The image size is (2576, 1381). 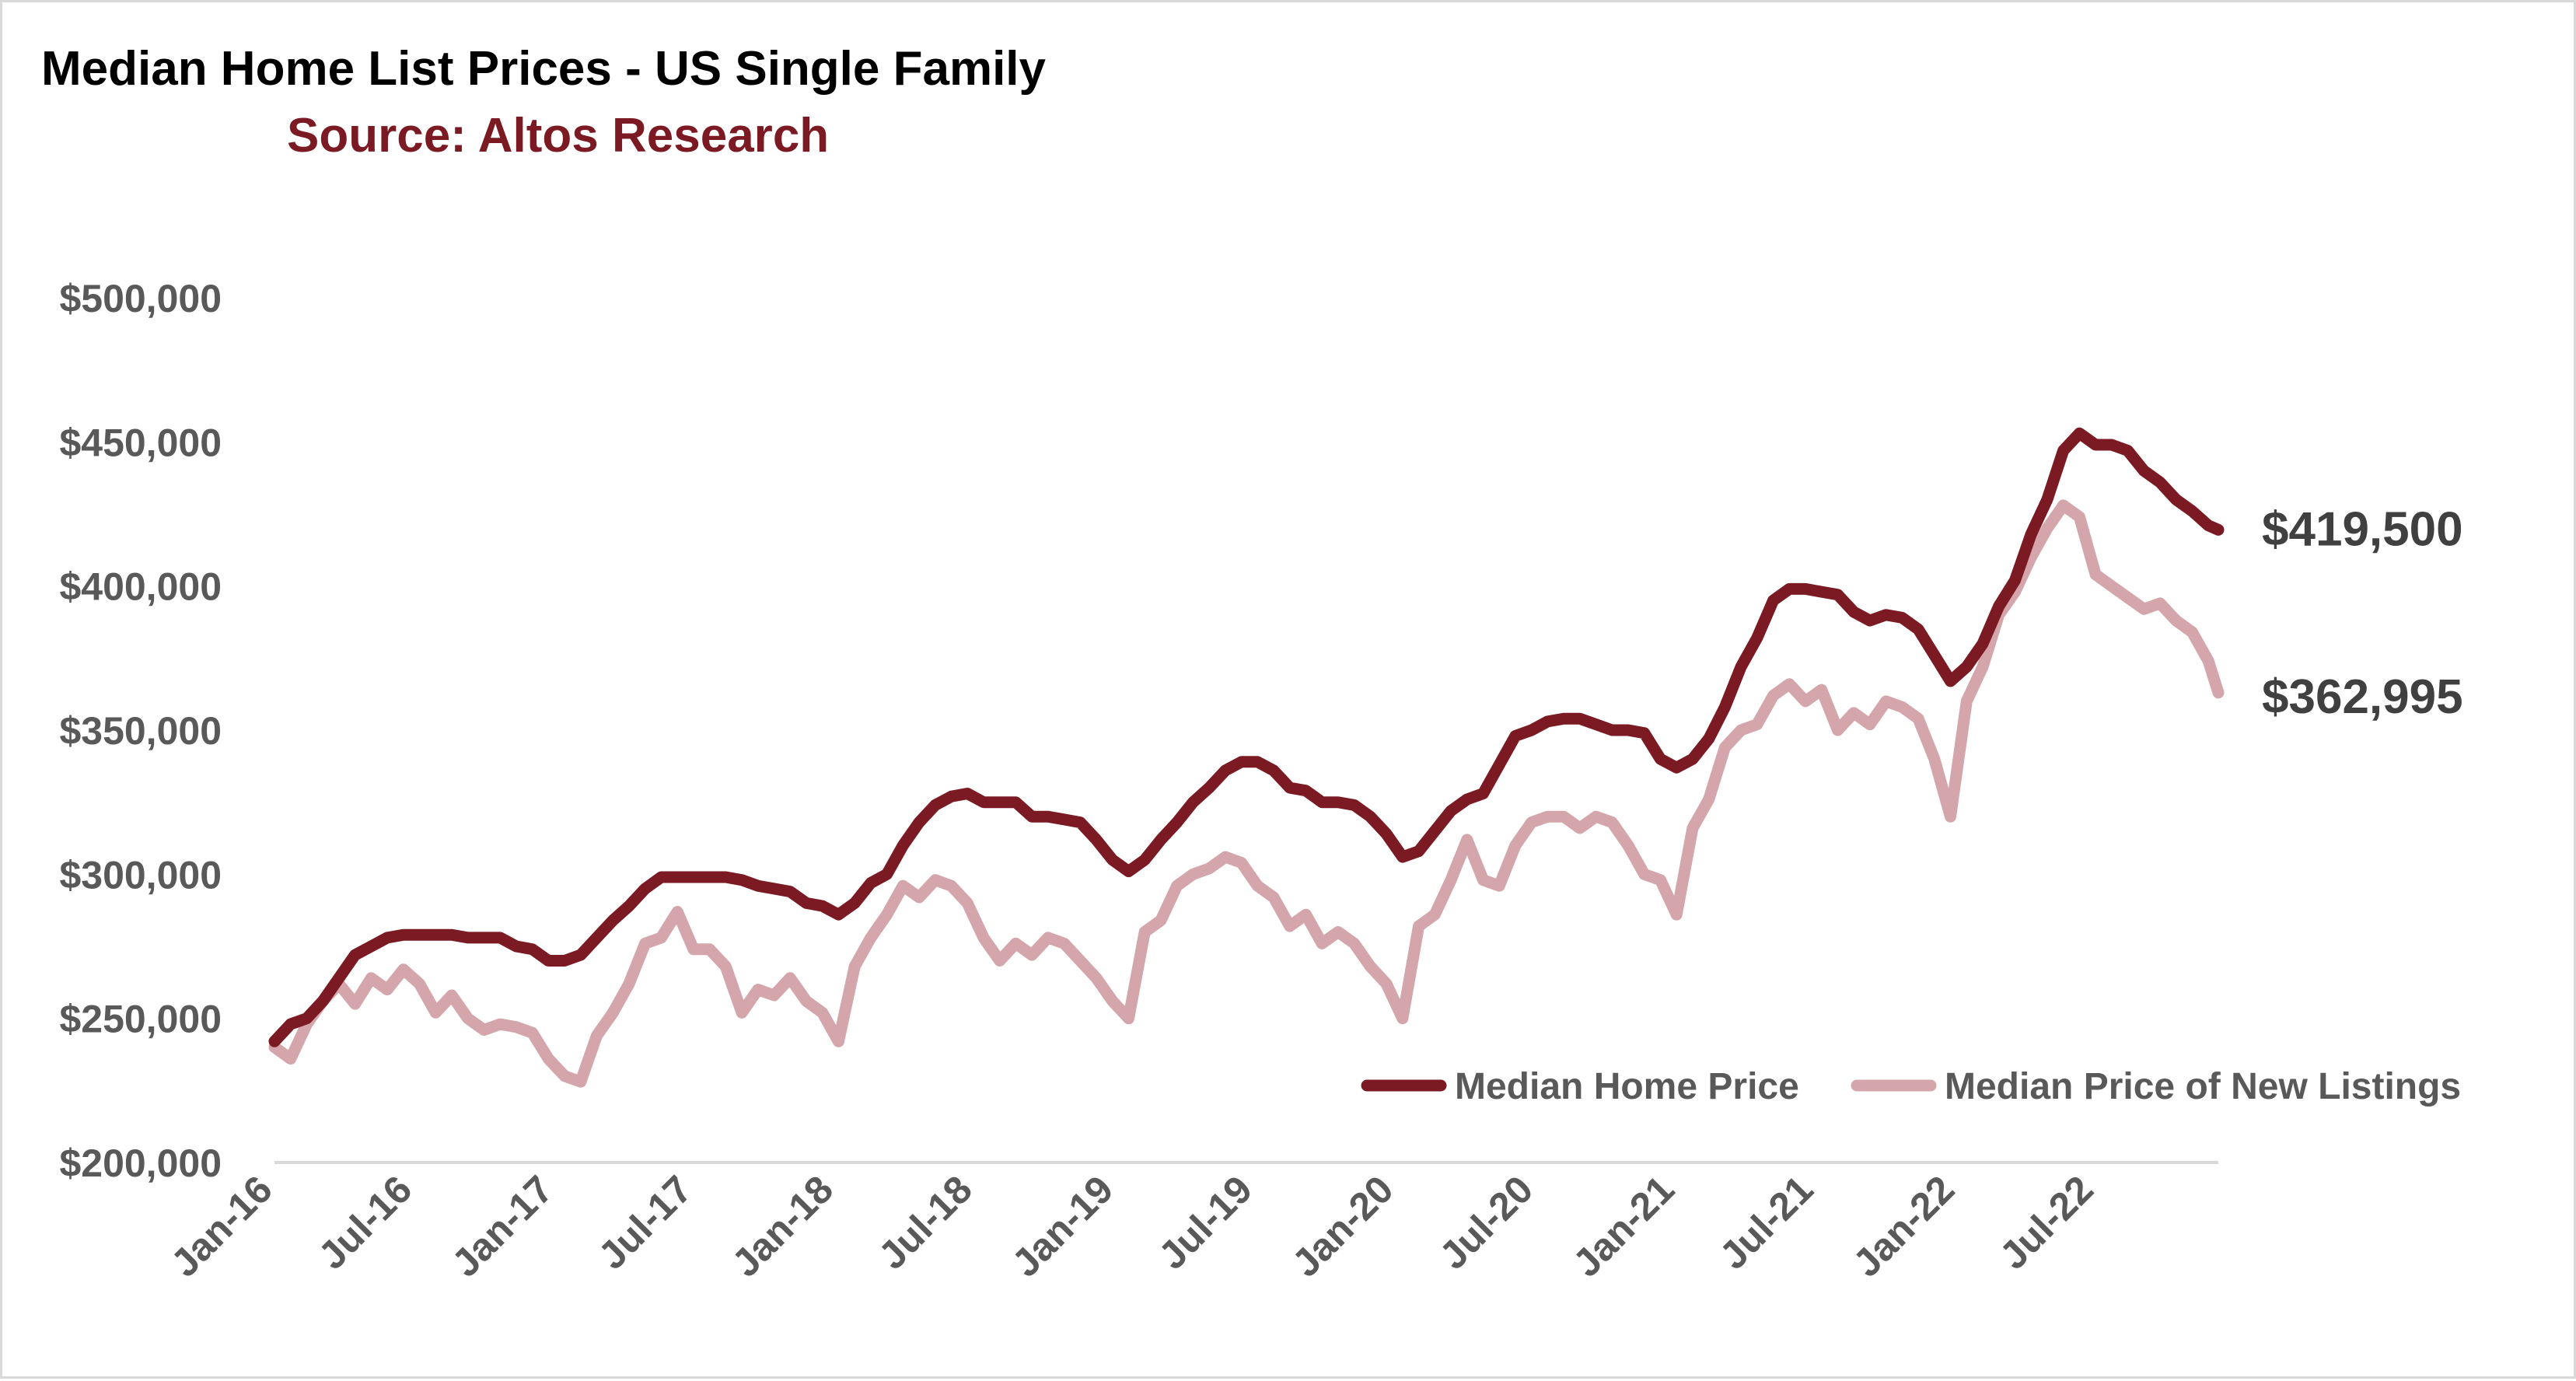 What do you see at coordinates (2362, 529) in the screenshot?
I see `median-home-price-end-label: $419,500` at bounding box center [2362, 529].